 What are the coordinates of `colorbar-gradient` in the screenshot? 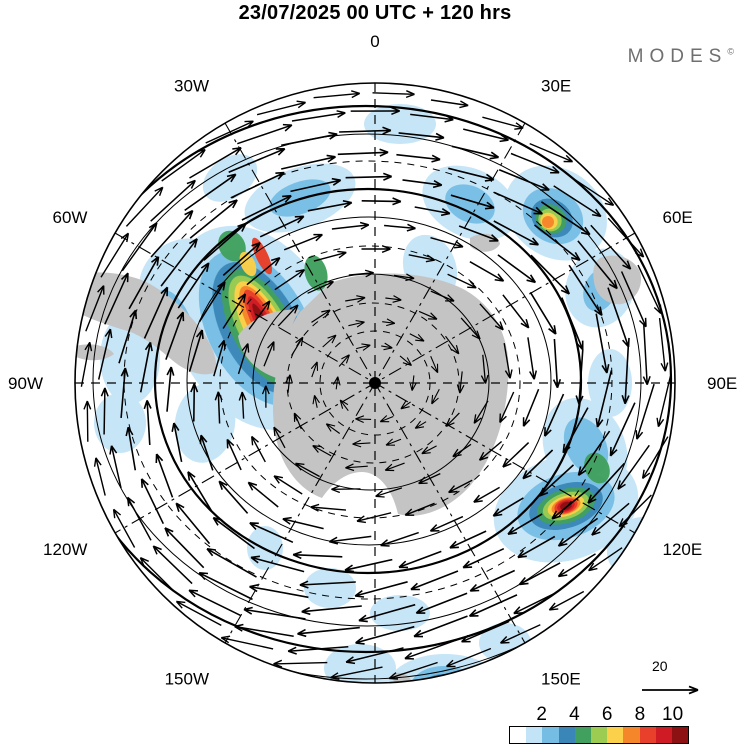 It's located at (599, 735).